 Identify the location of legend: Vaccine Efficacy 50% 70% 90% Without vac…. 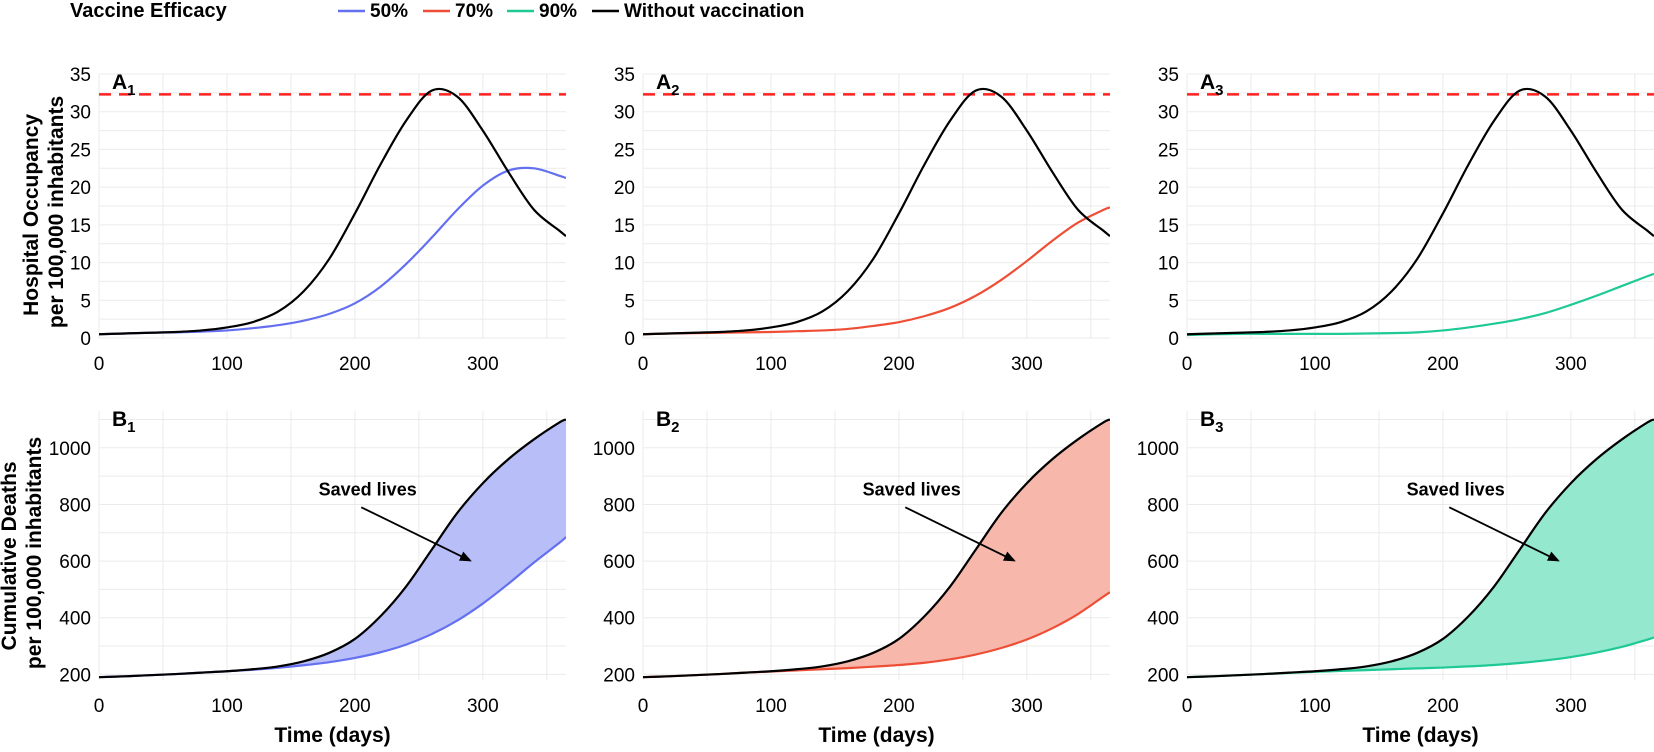
(437, 11).